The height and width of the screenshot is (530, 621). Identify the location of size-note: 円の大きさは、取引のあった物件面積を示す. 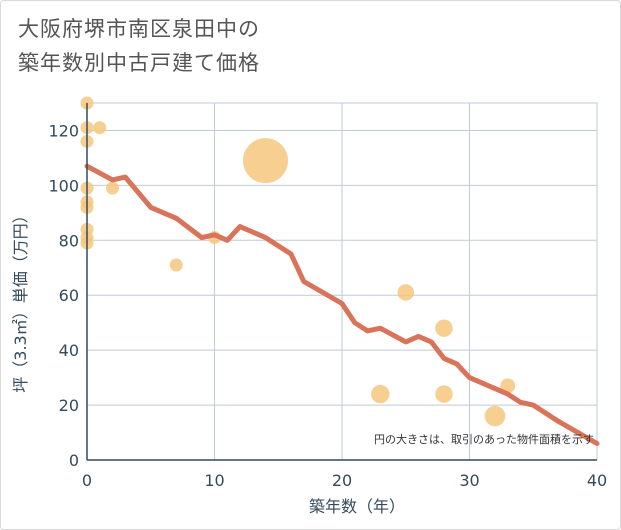
(484, 439).